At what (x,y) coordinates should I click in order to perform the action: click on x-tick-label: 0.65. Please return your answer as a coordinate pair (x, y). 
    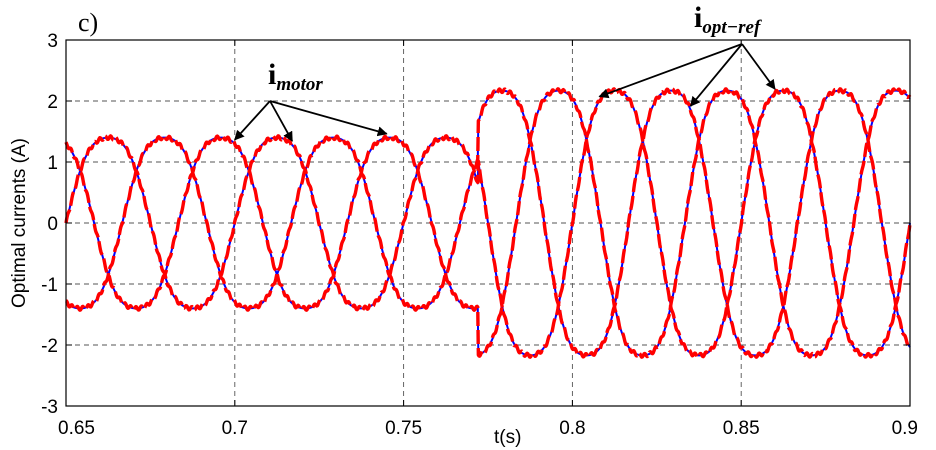
    Looking at the image, I should click on (76, 428).